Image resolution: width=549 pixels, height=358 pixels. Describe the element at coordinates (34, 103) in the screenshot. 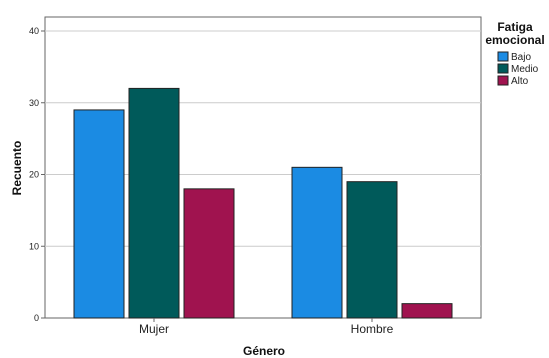

I see `y-tick-label: 30` at that location.